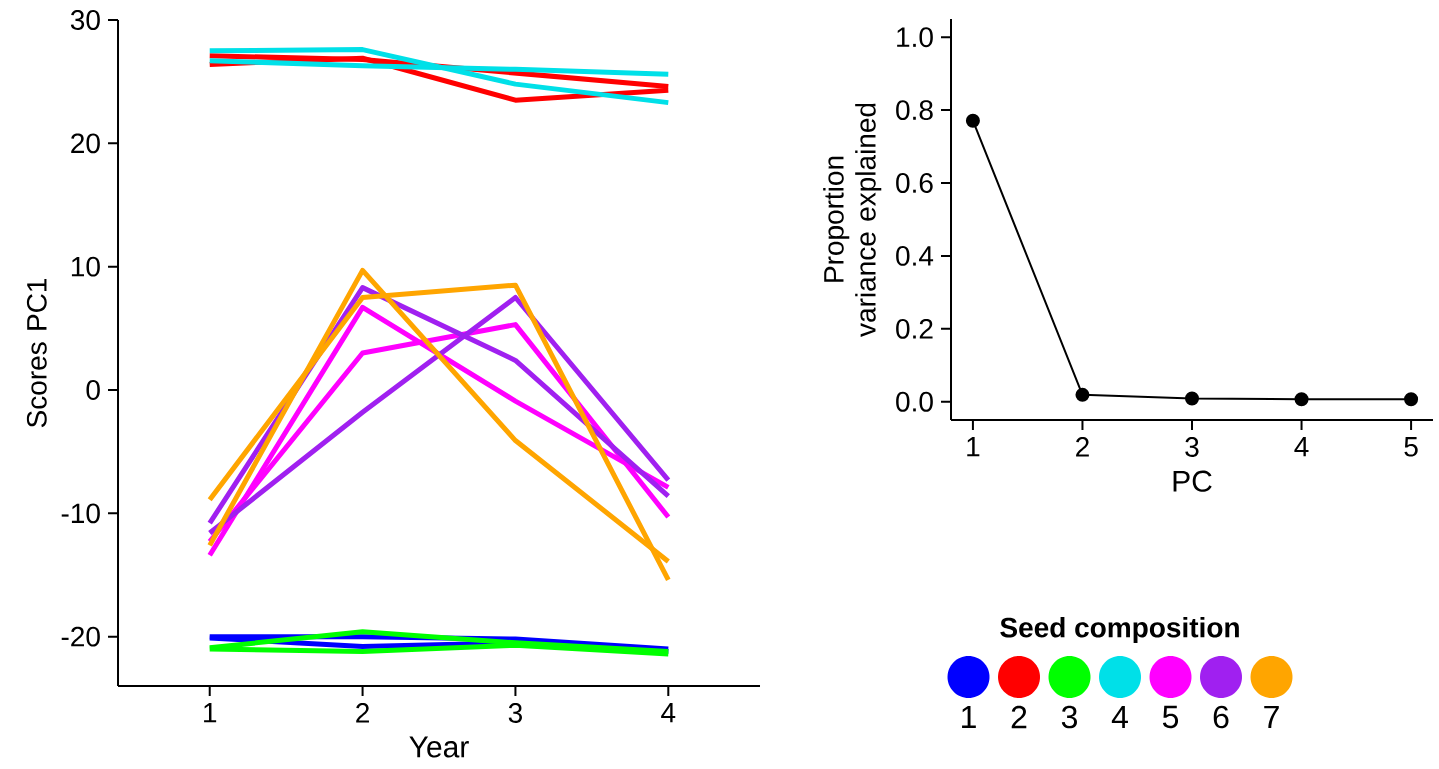 This screenshot has width=1439, height=769. What do you see at coordinates (80, 513) in the screenshot?
I see `y-tick-label: -10` at bounding box center [80, 513].